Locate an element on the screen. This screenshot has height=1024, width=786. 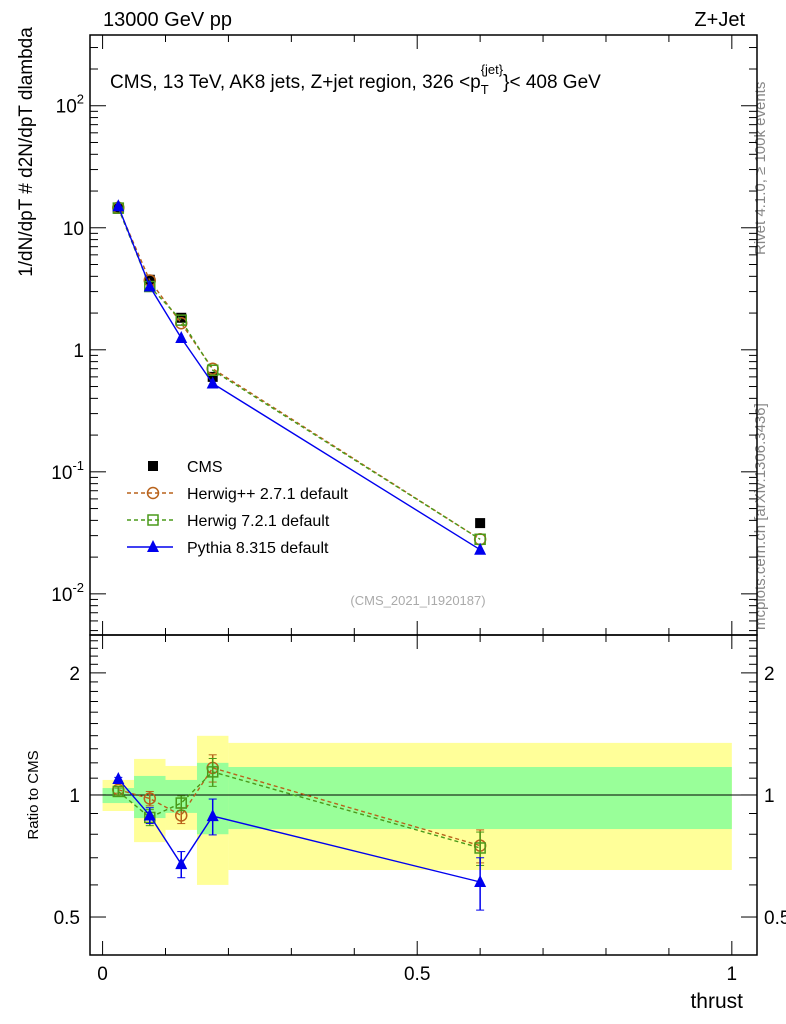
legend-label: Herwig 7.2.1 default is located at coordinates (258, 521).